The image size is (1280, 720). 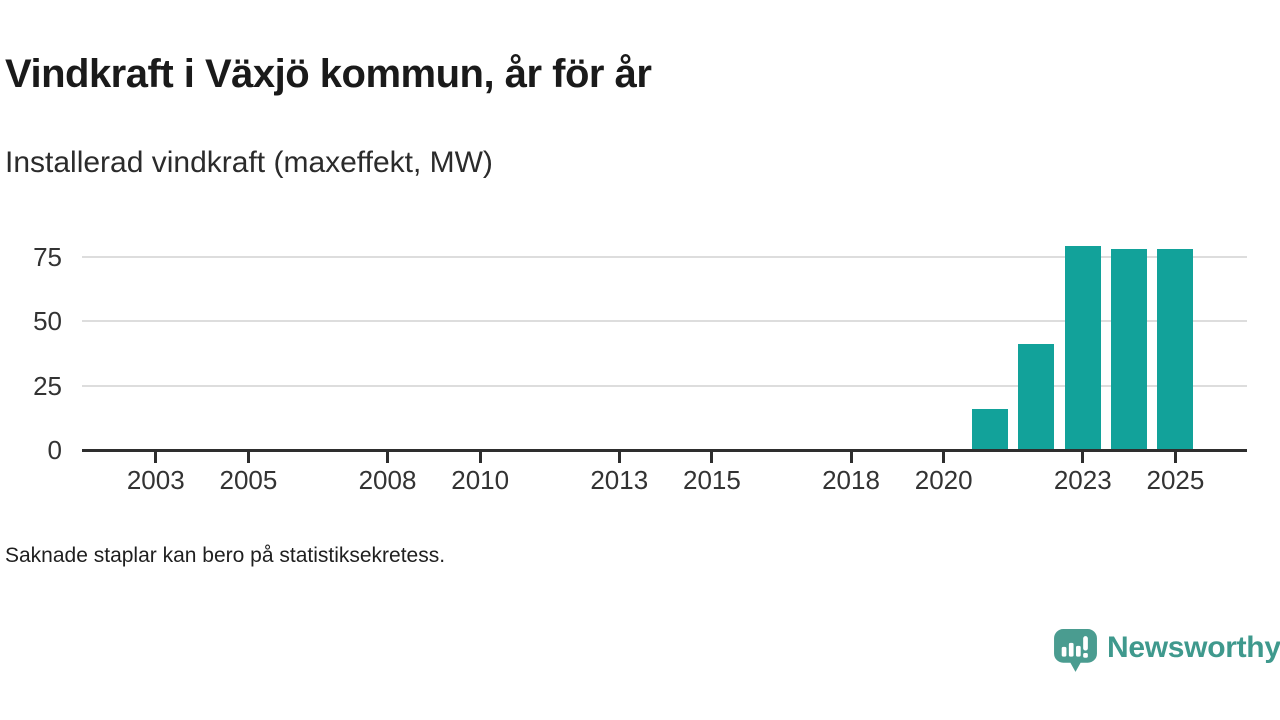 What do you see at coordinates (47, 321) in the screenshot?
I see `y-axis-label: 50` at bounding box center [47, 321].